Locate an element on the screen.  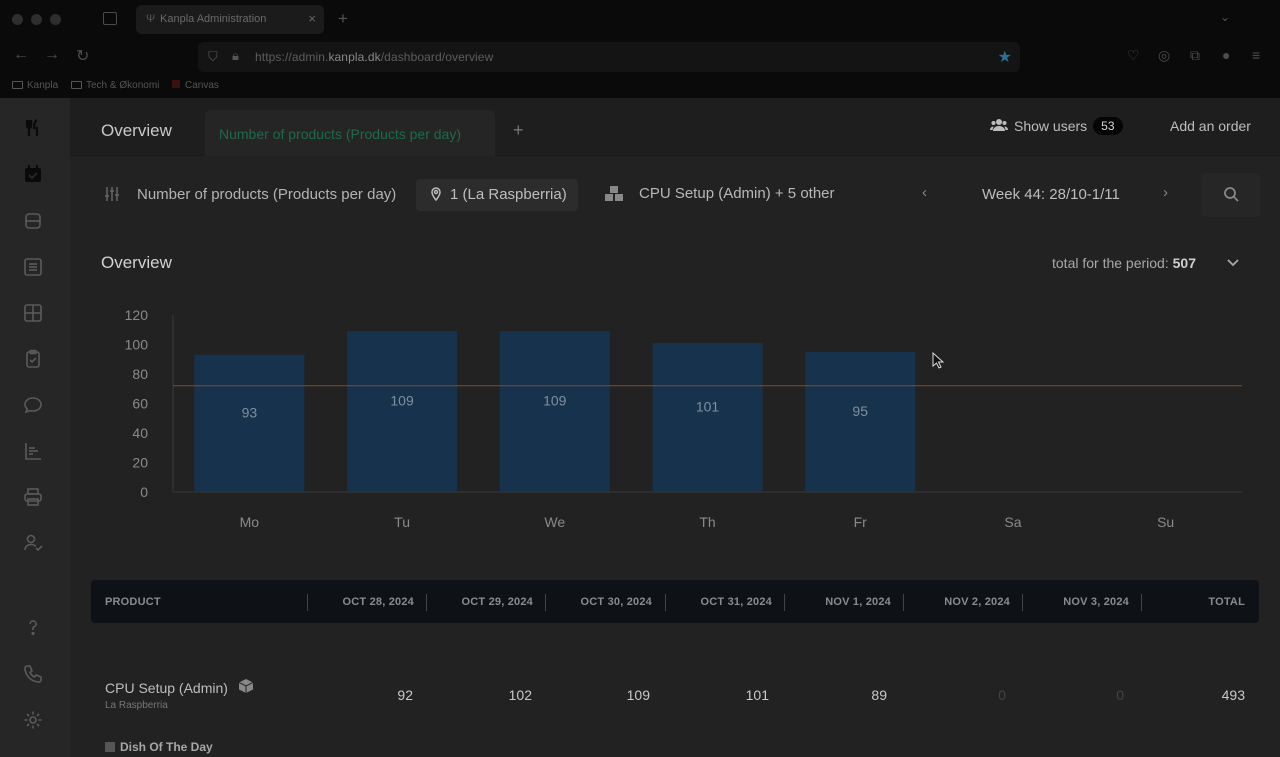
group-label: Dish Of The Day is located at coordinates (166, 747).